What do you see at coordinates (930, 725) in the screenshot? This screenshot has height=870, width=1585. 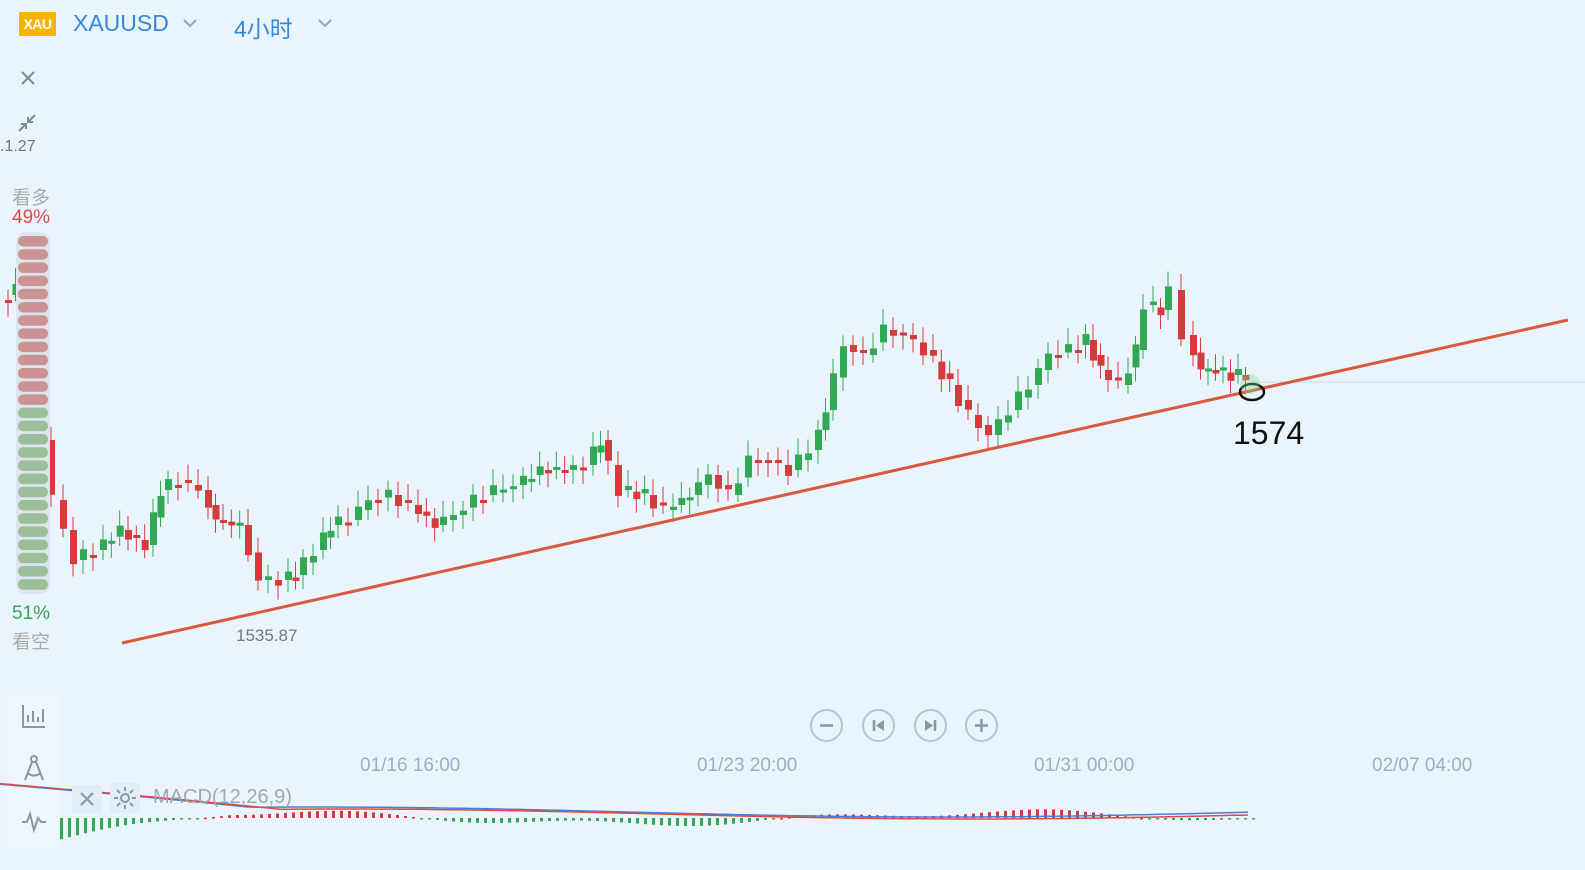 I see `skip-forward-button` at bounding box center [930, 725].